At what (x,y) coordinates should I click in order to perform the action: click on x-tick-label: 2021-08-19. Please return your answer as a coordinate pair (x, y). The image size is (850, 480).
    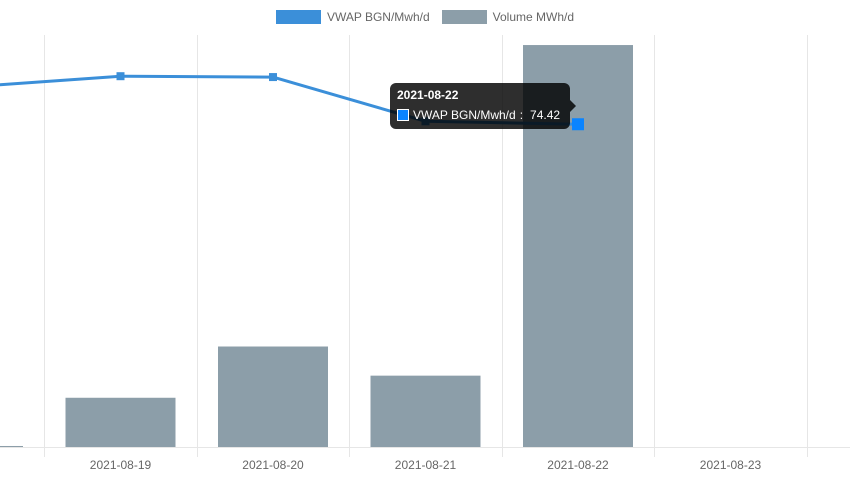
    Looking at the image, I should click on (121, 465).